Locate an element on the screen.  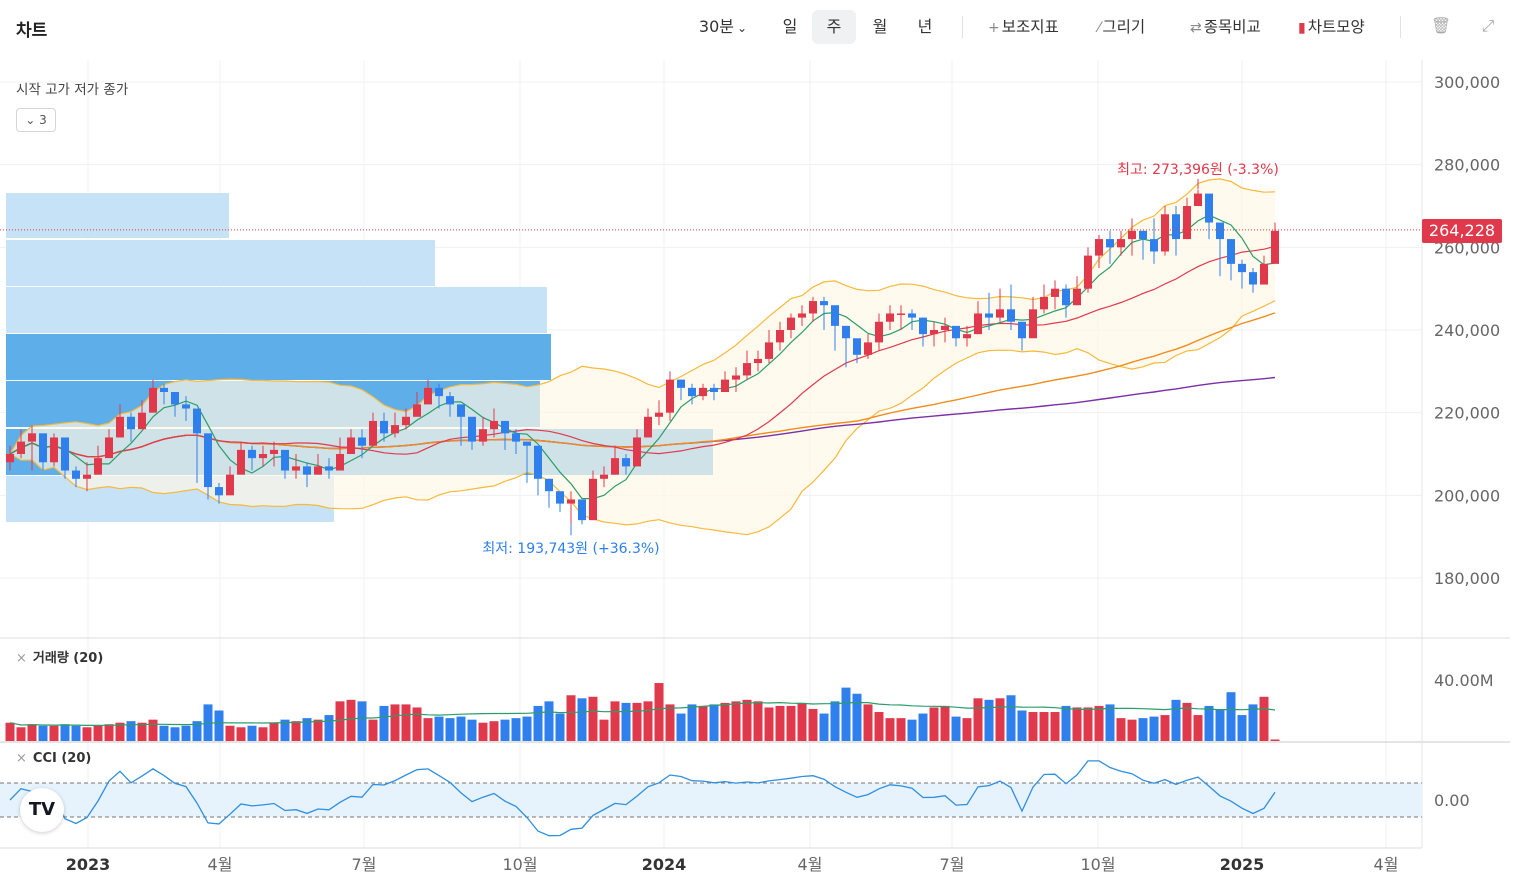
toolbar-divider is located at coordinates (962, 27).